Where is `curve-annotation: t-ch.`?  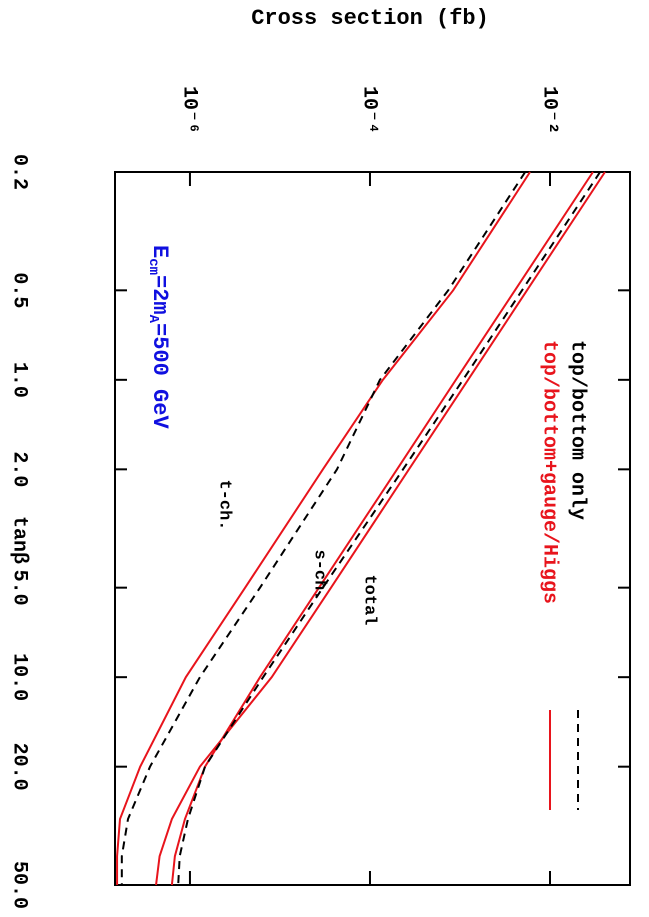
curve-annotation: t-ch. is located at coordinates (224, 504).